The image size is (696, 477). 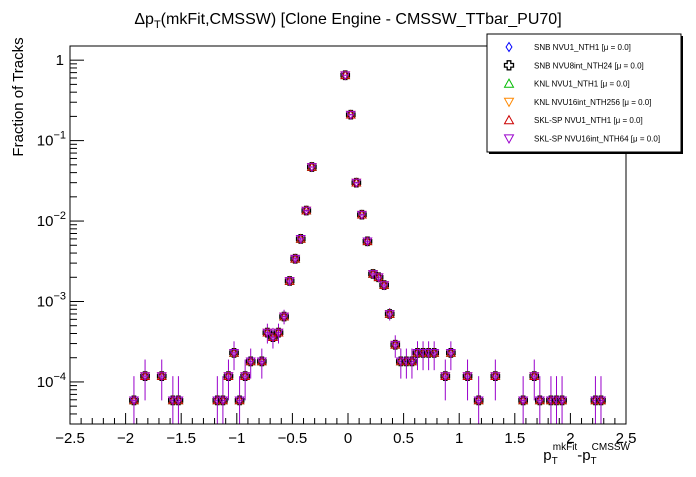 I want to click on x-axis-label-sup2: CMSSW, so click(x=611, y=447).